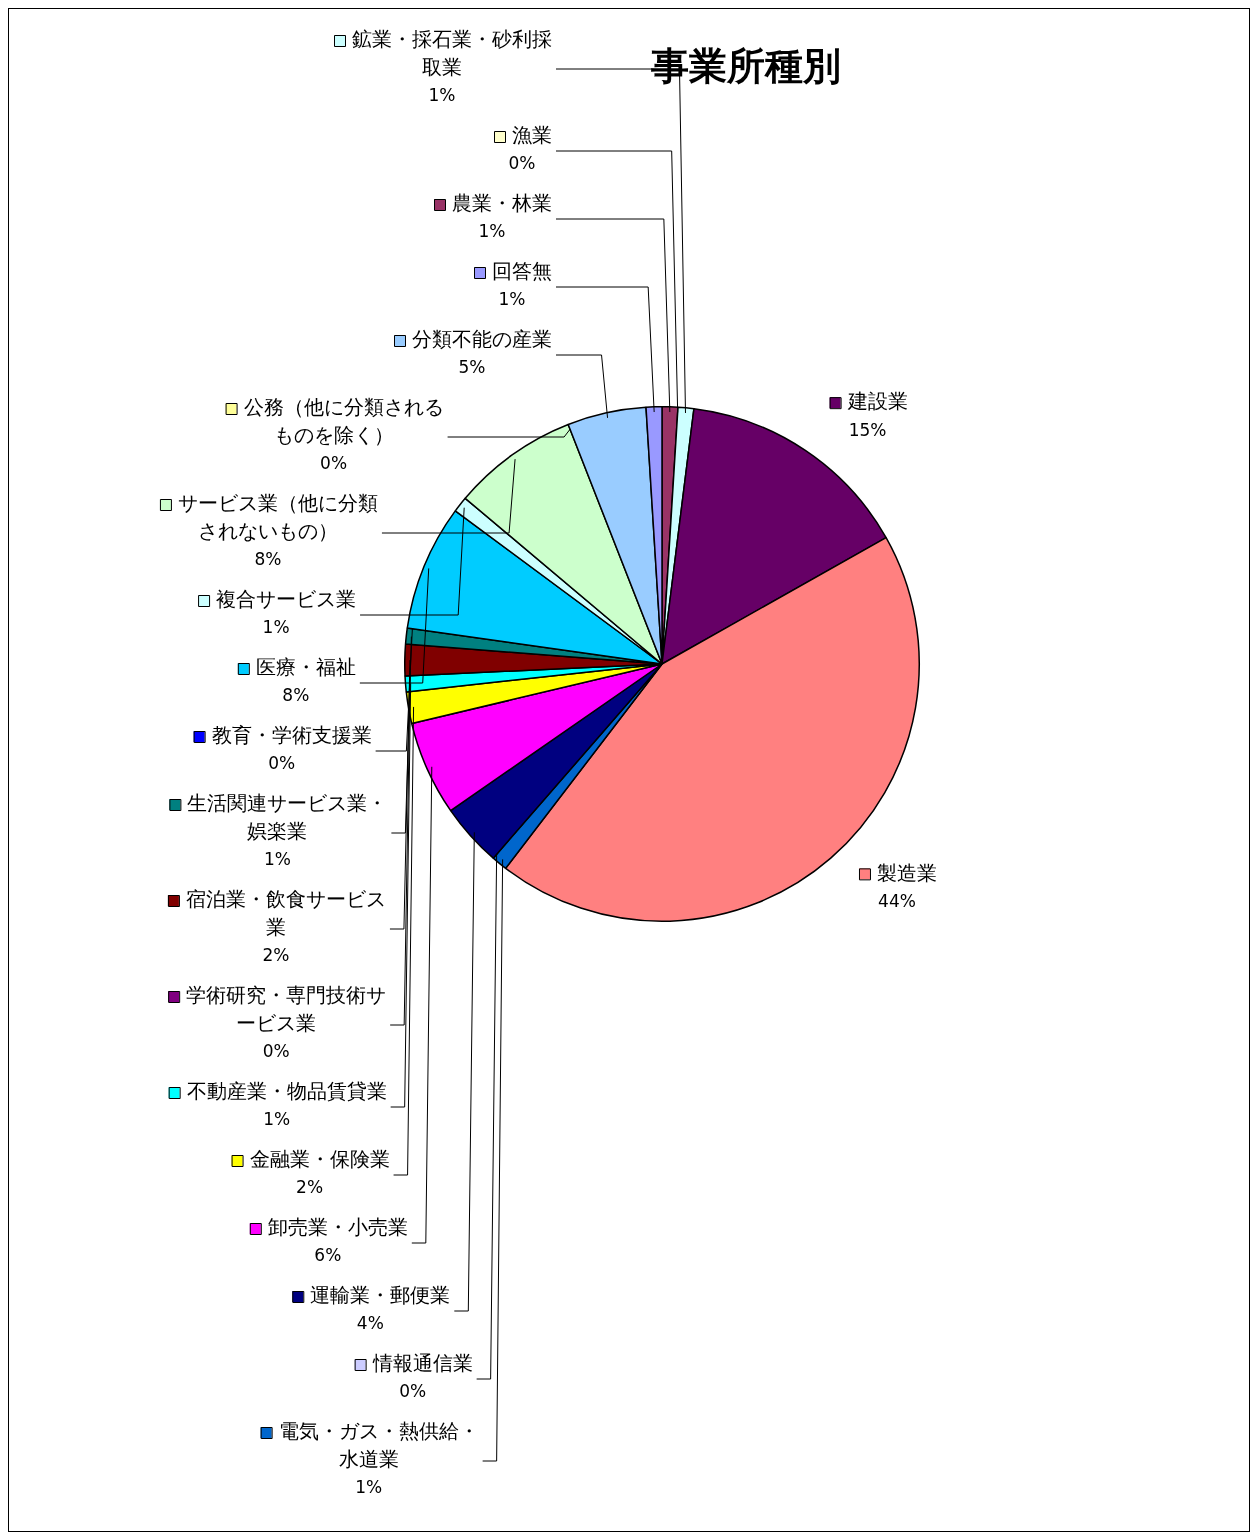 The height and width of the screenshot is (1539, 1260). What do you see at coordinates (380, 1295) in the screenshot?
I see `legend-label: 運輸業・郵便業` at bounding box center [380, 1295].